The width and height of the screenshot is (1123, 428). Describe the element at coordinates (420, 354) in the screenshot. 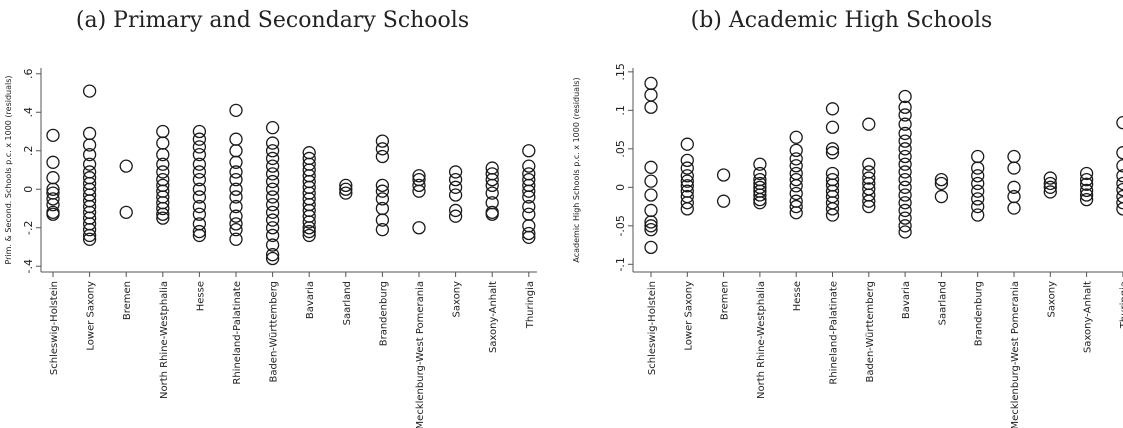

I see `x-tick-label: Mecklenburg-West Pomerania` at that location.